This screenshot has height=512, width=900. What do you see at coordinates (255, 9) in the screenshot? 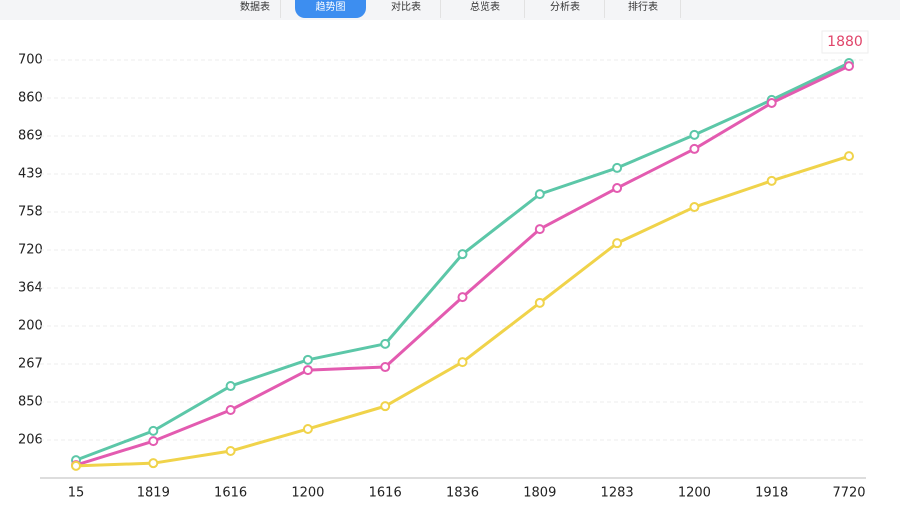
I see `tab: 数据表` at bounding box center [255, 9].